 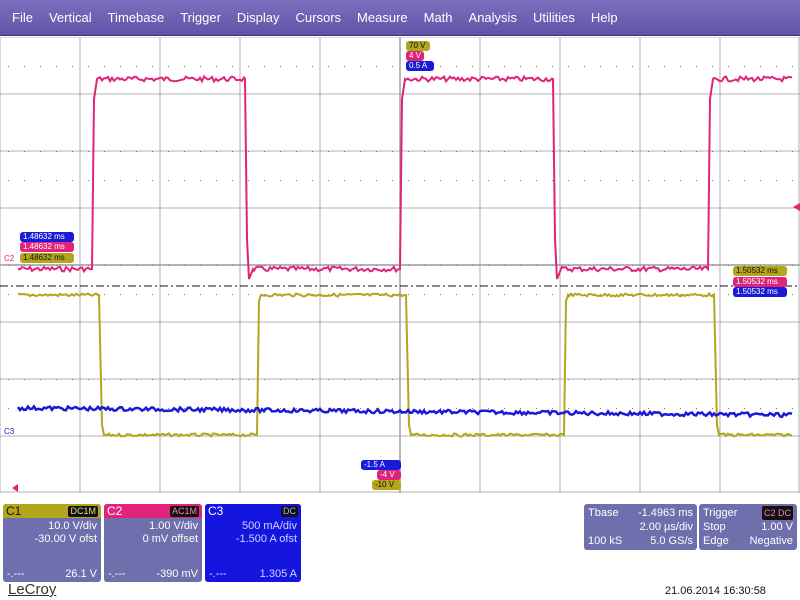 What do you see at coordinates (318, 17) in the screenshot?
I see `menu-cursors: Cursors` at bounding box center [318, 17].